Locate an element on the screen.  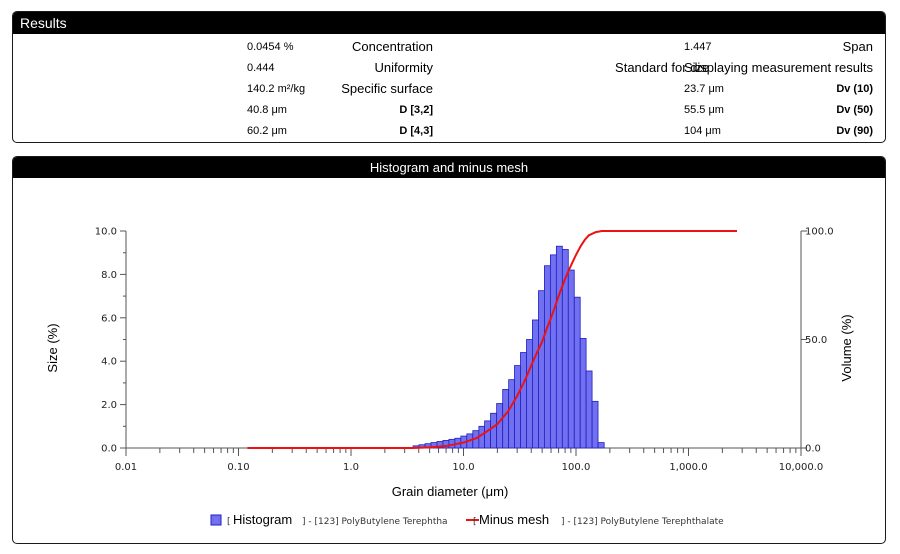
dv50-label: Dv (50) is located at coordinates (854, 110).